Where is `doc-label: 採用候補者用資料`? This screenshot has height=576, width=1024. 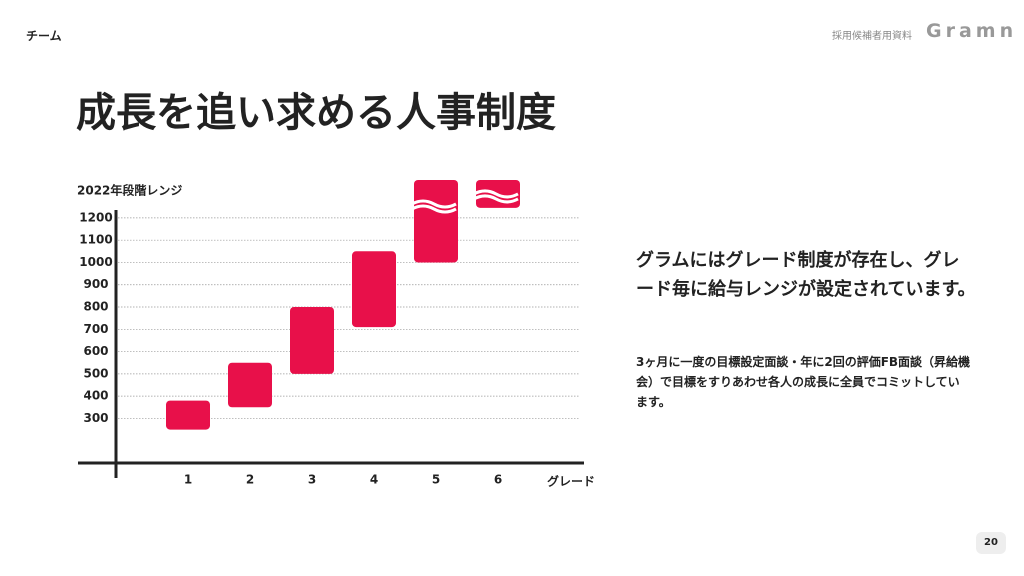
doc-label: 採用候補者用資料 is located at coordinates (872, 36).